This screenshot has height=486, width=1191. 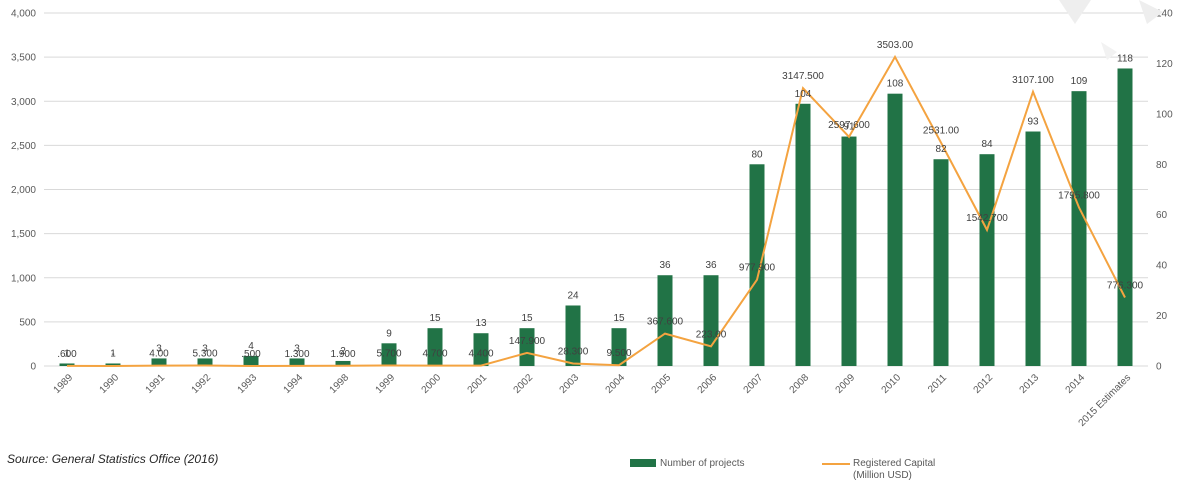 What do you see at coordinates (662, 384) in the screenshot?
I see `x-tick-label: 2005` at bounding box center [662, 384].